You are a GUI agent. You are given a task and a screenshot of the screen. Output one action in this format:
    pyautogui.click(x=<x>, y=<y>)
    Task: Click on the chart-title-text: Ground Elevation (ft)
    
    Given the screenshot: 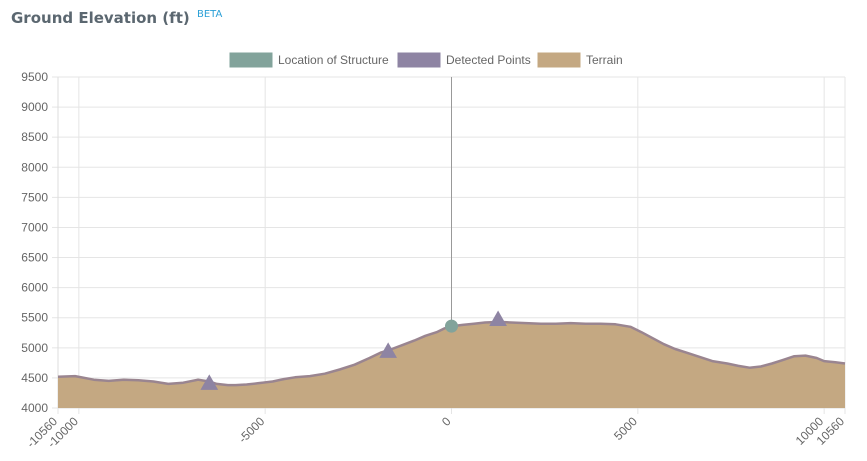 What is the action you would take?
    pyautogui.click(x=100, y=18)
    